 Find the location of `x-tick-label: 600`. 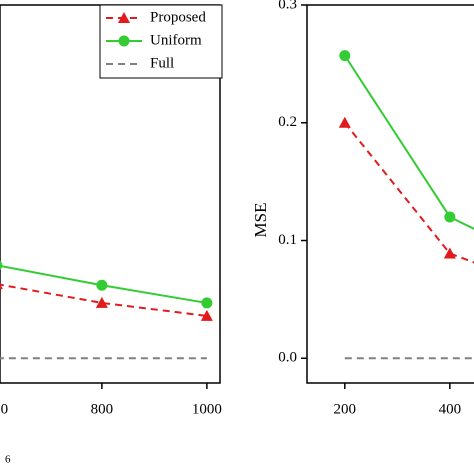

x-tick-label: 600 is located at coordinates (4, 409).